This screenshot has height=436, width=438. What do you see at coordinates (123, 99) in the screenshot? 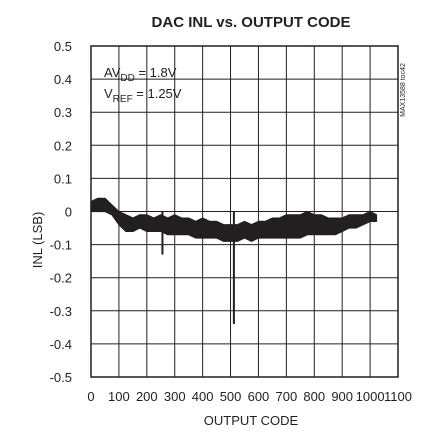
I see `vref-subscript: REF` at bounding box center [123, 99].